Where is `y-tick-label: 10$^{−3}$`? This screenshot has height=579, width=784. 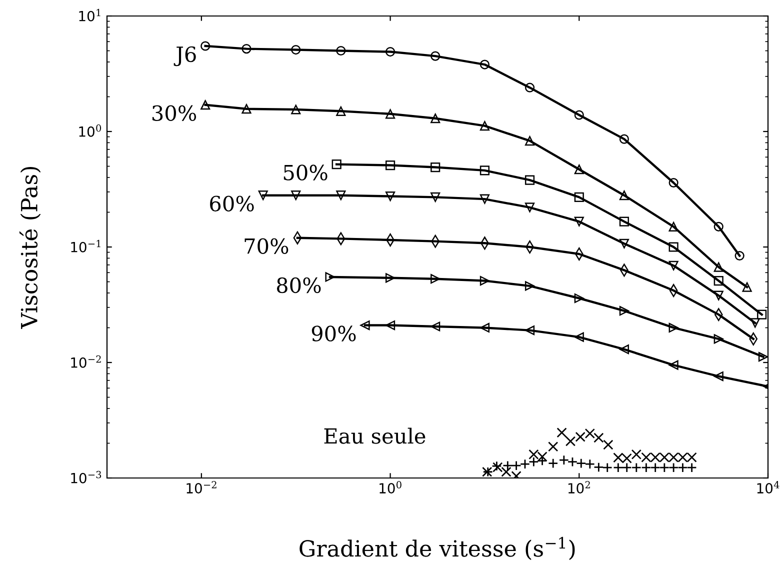
y-tick-label: 10$^{−3}$ is located at coordinates (86, 477).